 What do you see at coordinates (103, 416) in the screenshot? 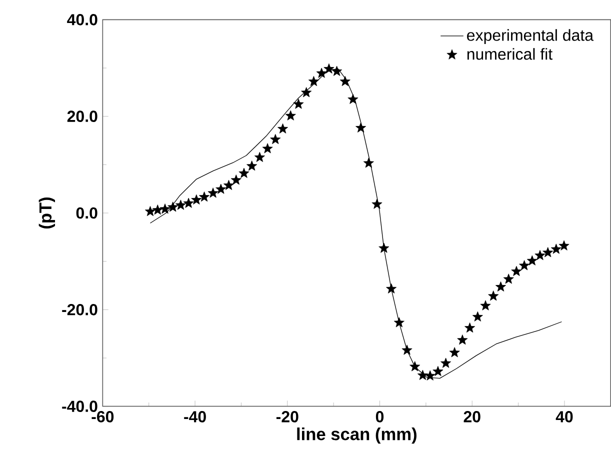
I see `x-tick-label: -60` at bounding box center [103, 416].